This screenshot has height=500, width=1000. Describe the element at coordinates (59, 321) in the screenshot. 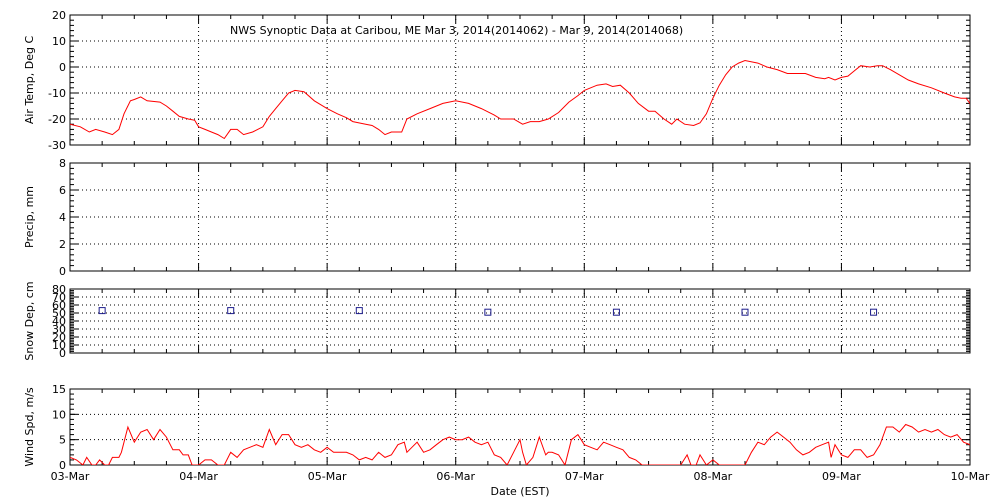

I see `y-tick-label: 40` at that location.